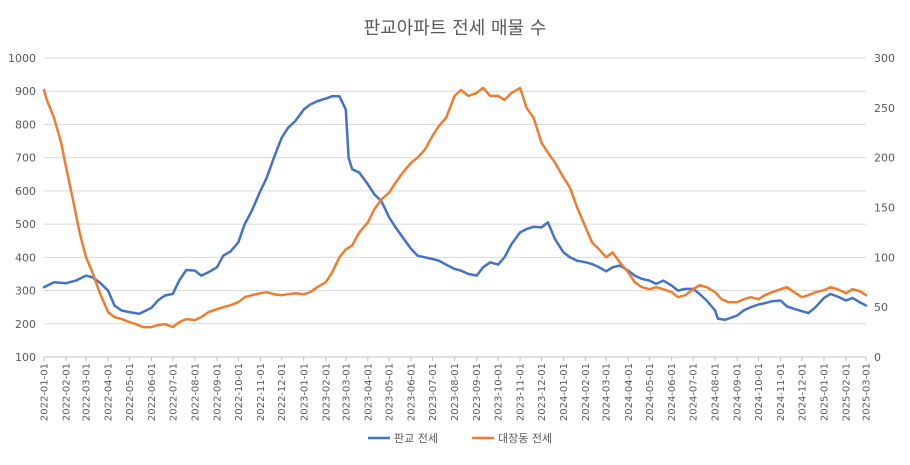 This screenshot has width=910, height=465. What do you see at coordinates (45, 392) in the screenshot?
I see `x-tick-label: 2022-01-01` at bounding box center [45, 392].